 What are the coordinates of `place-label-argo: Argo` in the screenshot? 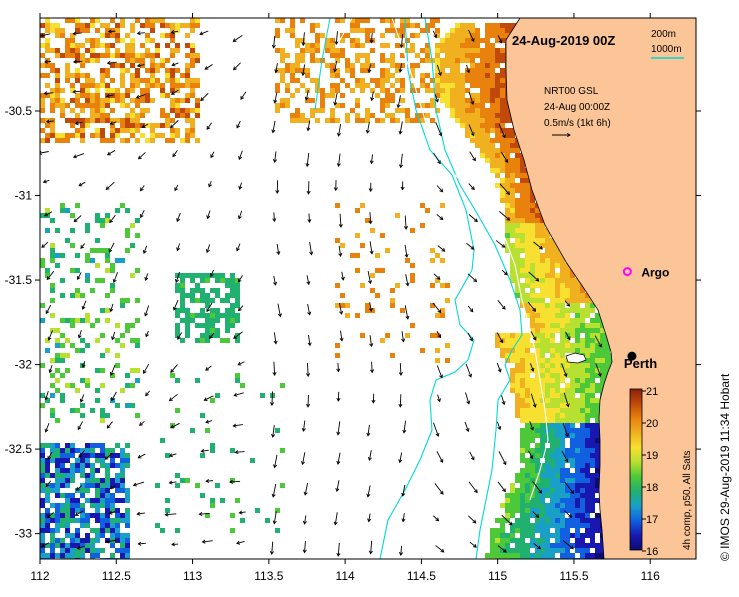 It's located at (655, 273).